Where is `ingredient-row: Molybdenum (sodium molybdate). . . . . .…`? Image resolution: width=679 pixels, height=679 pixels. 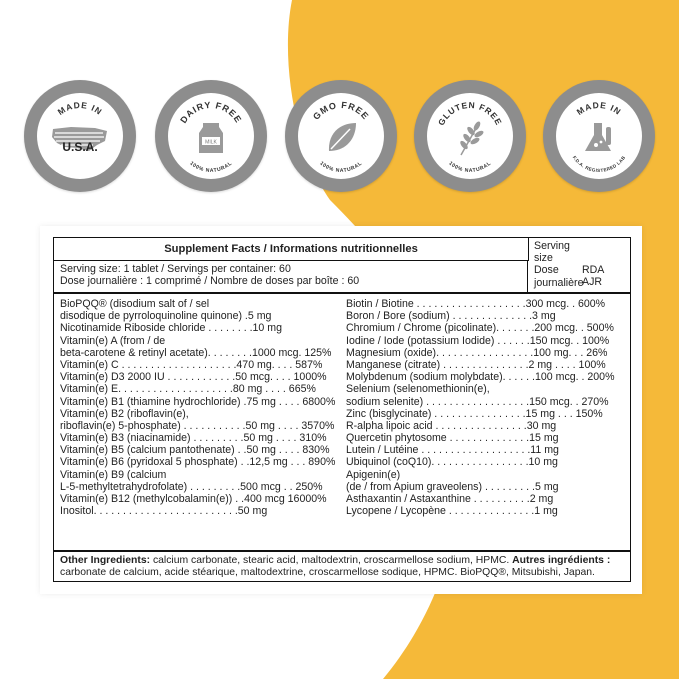
ingredient-row: Molybdenum (sodium molybdate). . . . . .… is located at coordinates (480, 377).